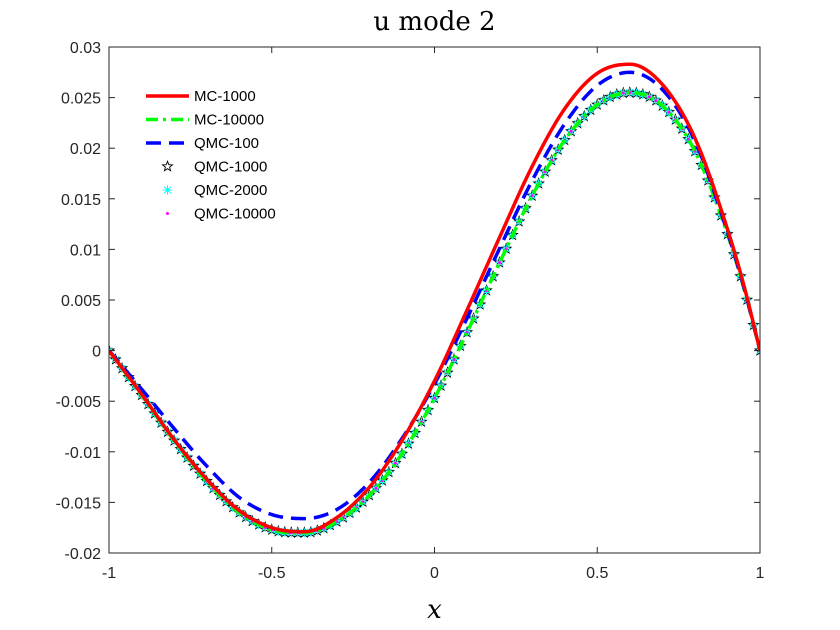 Image resolution: width=840 pixels, height=630 pixels. I want to click on x-tick-label: 0, so click(434, 573).